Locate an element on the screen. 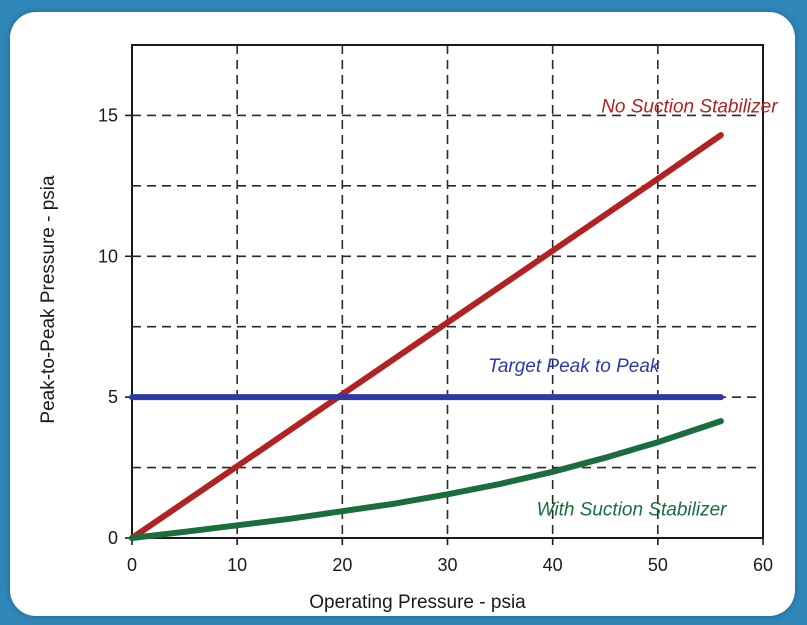  x-tick-label: 50 is located at coordinates (658, 565).